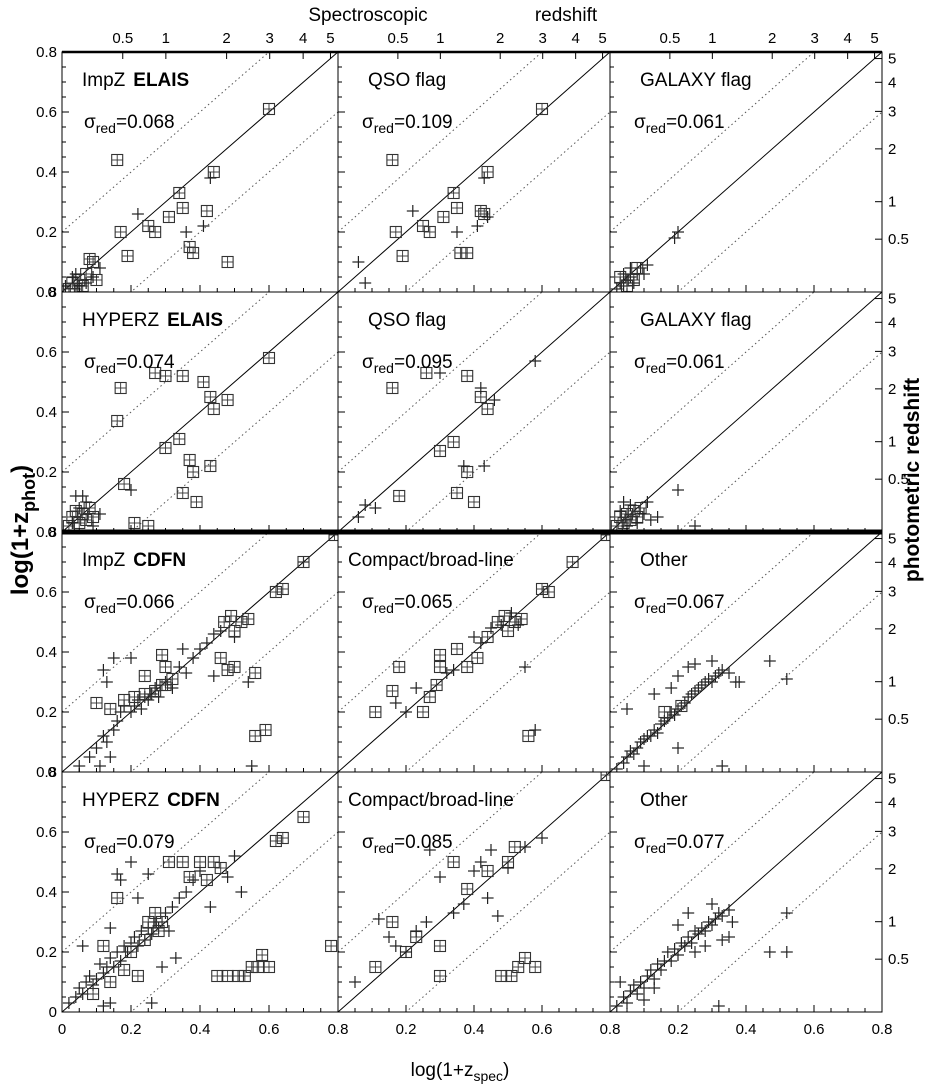  I want to click on right-redshift-label: 1, so click(892, 202).